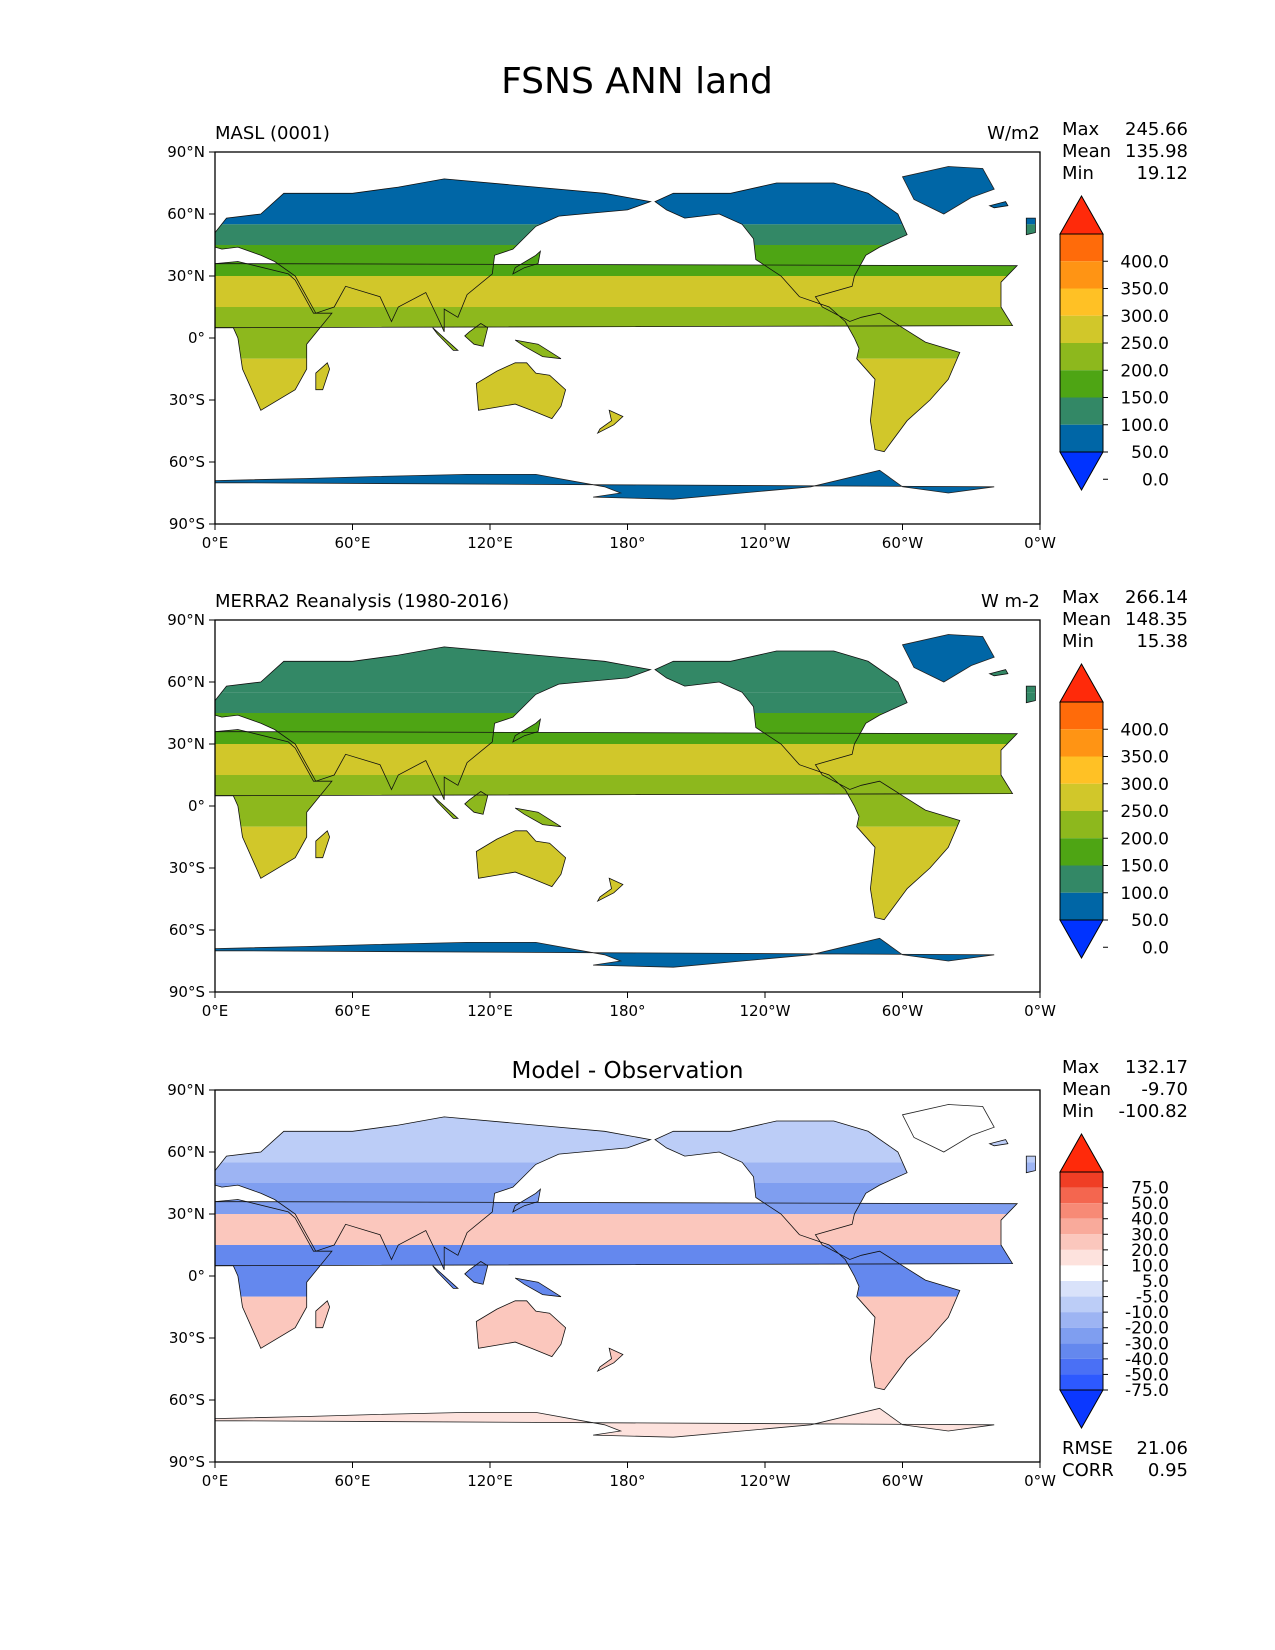  I want to click on stat-value: 245.66, so click(1156, 129).